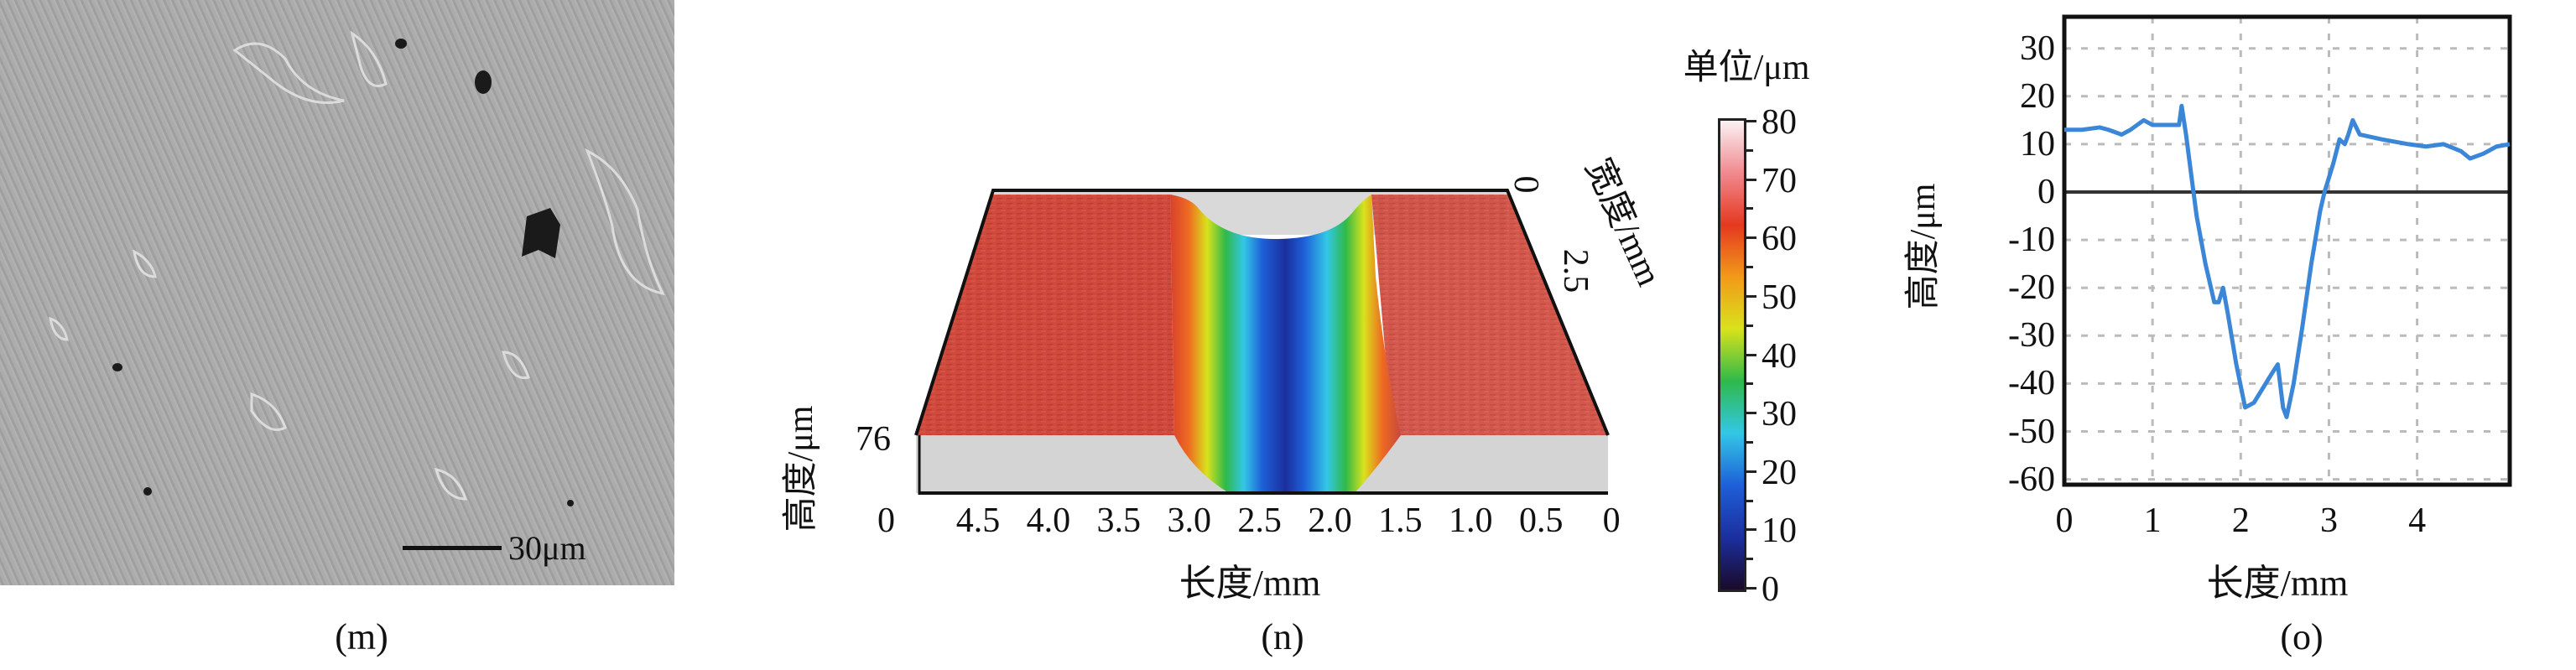 The image size is (2576, 670). What do you see at coordinates (1770, 589) in the screenshot?
I see `colorbar-tick-label: 0` at bounding box center [1770, 589].